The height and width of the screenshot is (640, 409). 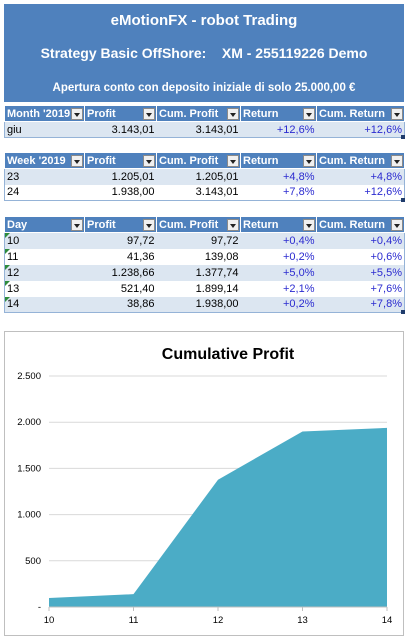 I want to click on table-cell: 23, so click(x=44, y=176).